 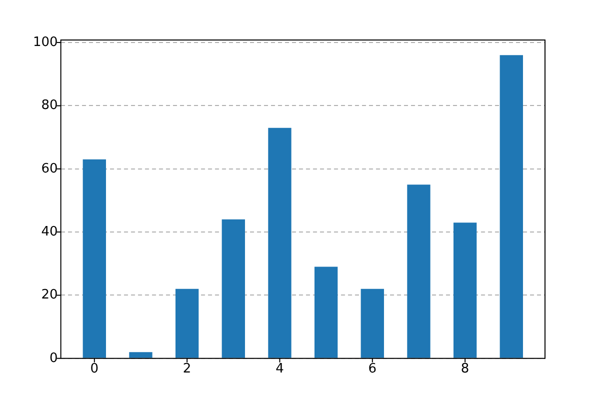 I want to click on y-tick-label: 0, so click(x=54, y=358).